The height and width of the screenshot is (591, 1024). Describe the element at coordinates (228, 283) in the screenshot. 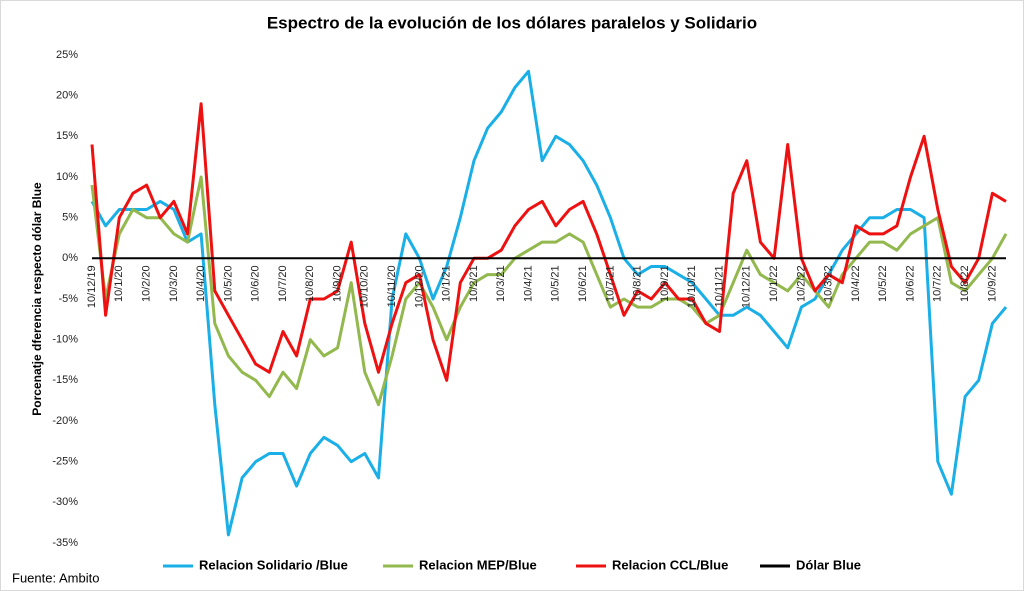

I see `x-tick-label: 10/5/20` at that location.